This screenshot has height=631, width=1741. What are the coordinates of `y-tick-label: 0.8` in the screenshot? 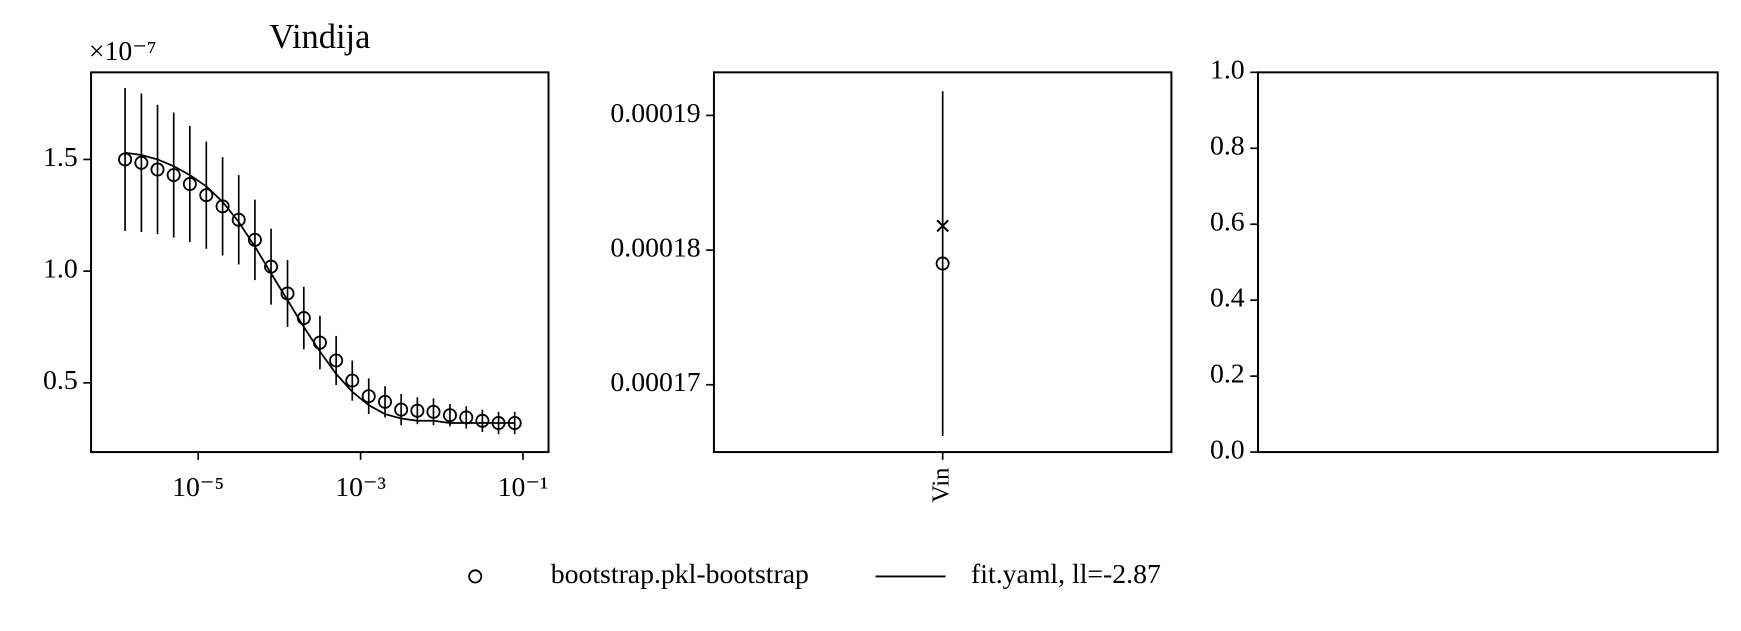 It's located at (1227, 146).